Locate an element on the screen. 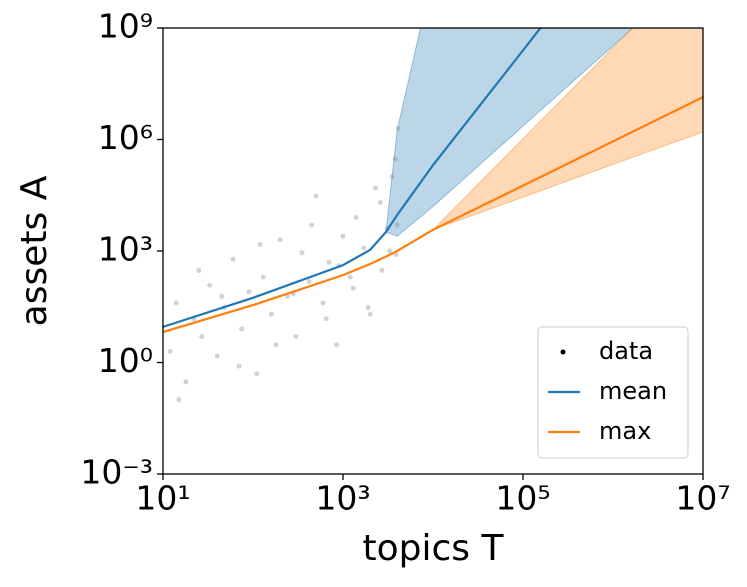 This screenshot has height=587, width=747. legend-label: mean is located at coordinates (633, 391).